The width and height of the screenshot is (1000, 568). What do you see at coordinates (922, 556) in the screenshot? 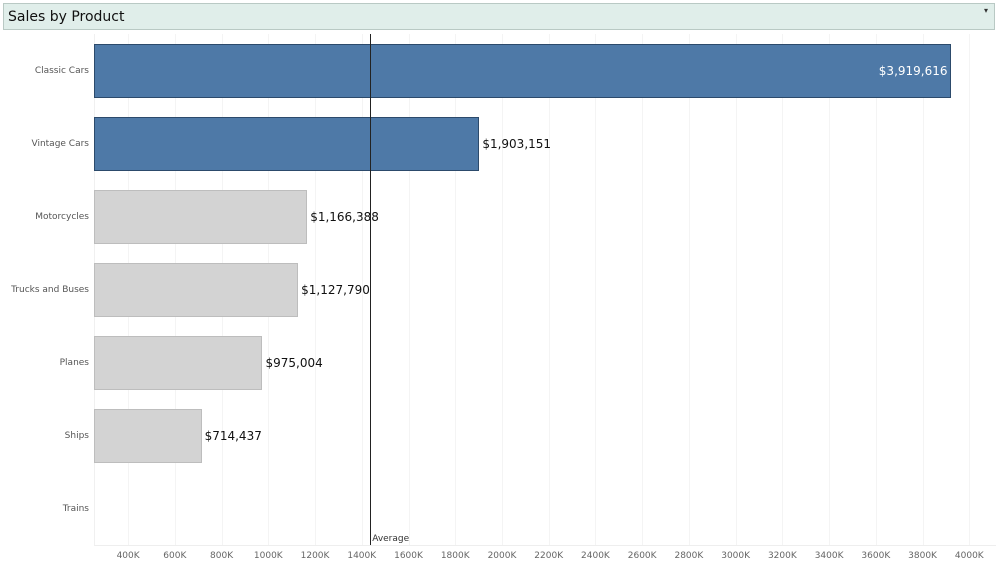
I see `x-tick-label: 3800K` at bounding box center [922, 556].